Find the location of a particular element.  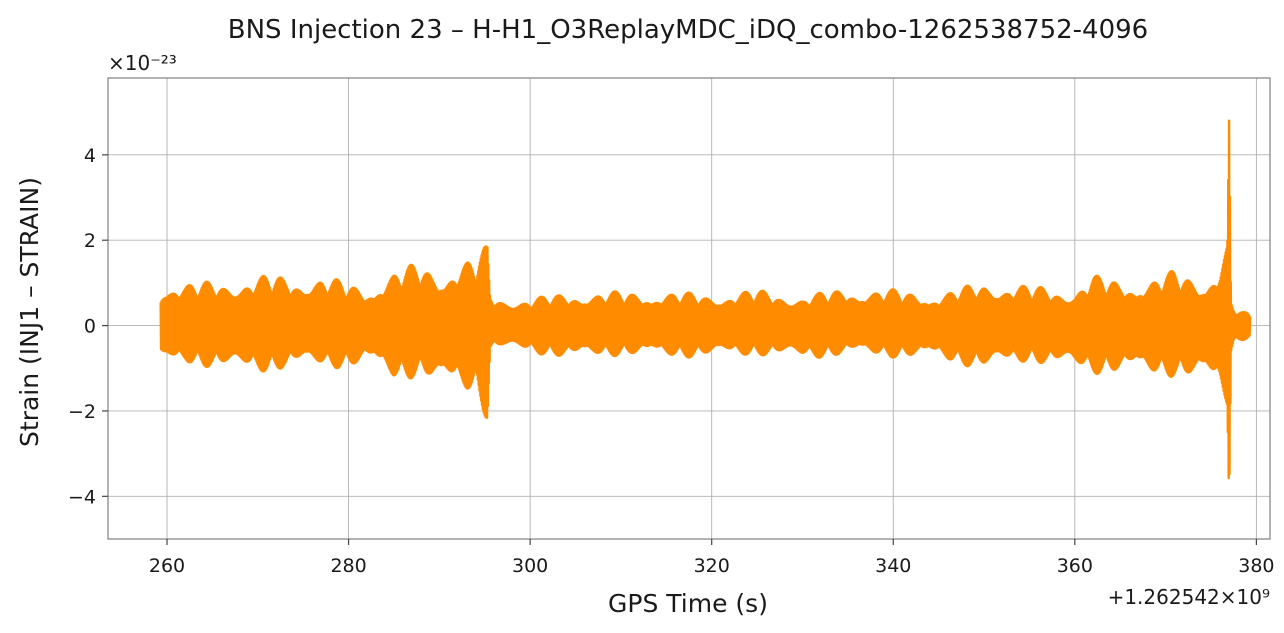

y-scale-label: ×10⁻²³ is located at coordinates (142, 63).